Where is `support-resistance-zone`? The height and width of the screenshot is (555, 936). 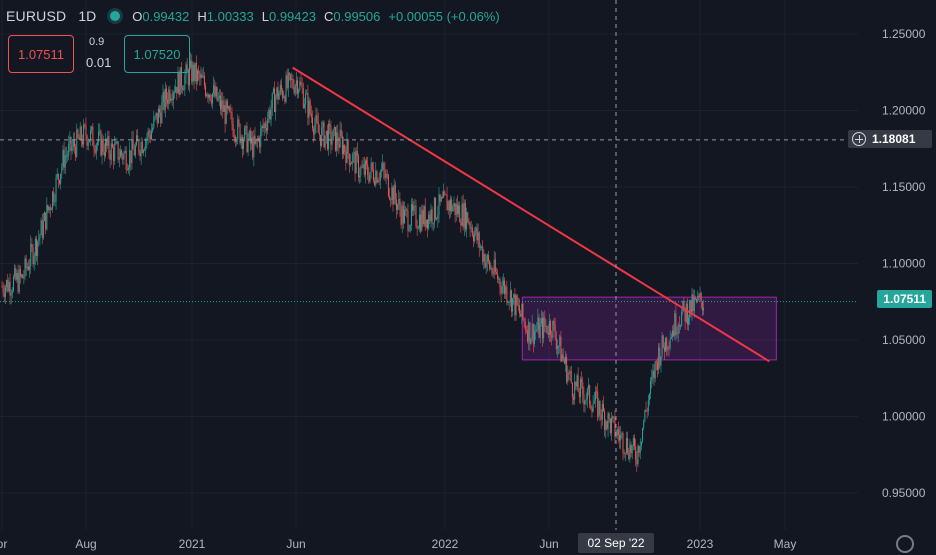 support-resistance-zone is located at coordinates (649, 328).